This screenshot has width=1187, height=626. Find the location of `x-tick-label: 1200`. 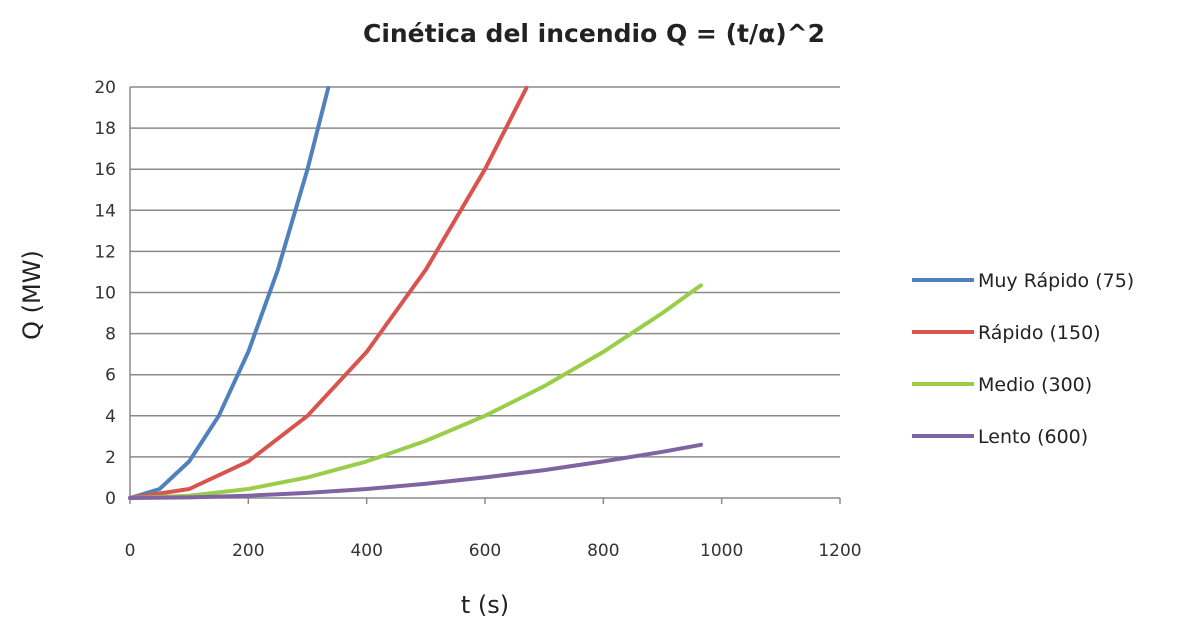

x-tick-label: 1200 is located at coordinates (839, 551).